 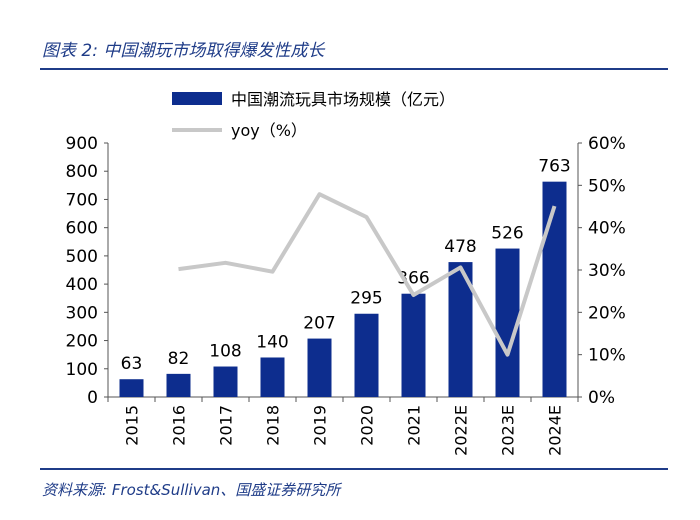 I want to click on y-left-tick-label: 800, so click(x=82, y=172).